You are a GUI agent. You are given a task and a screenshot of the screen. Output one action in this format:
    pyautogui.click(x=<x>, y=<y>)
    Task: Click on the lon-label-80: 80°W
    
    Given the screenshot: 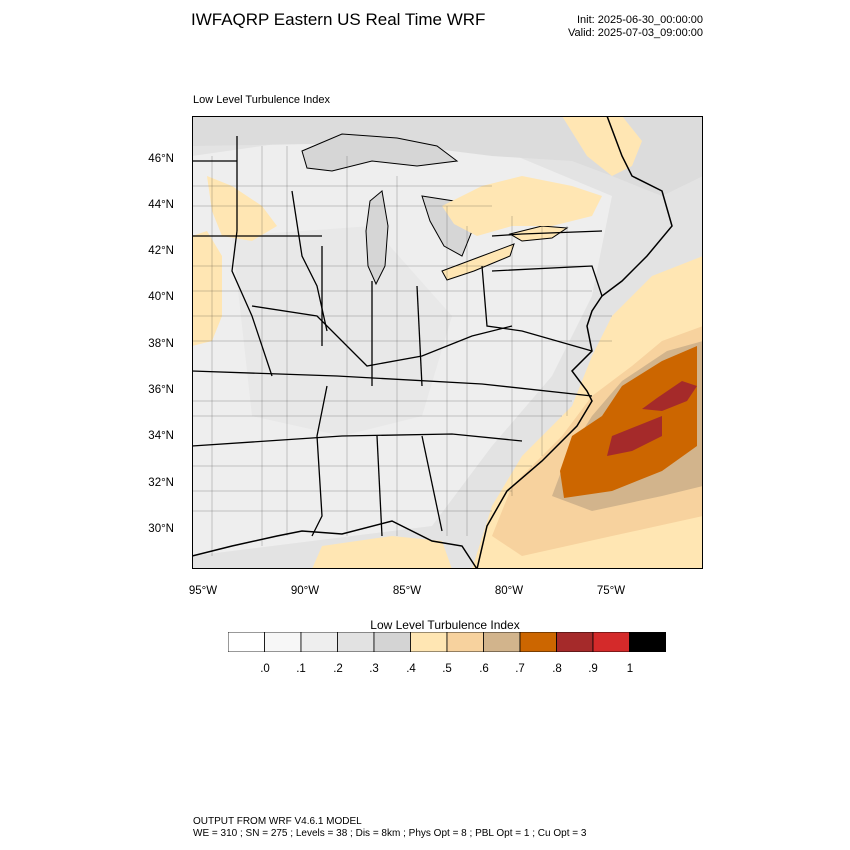 What is the action you would take?
    pyautogui.click(x=509, y=591)
    